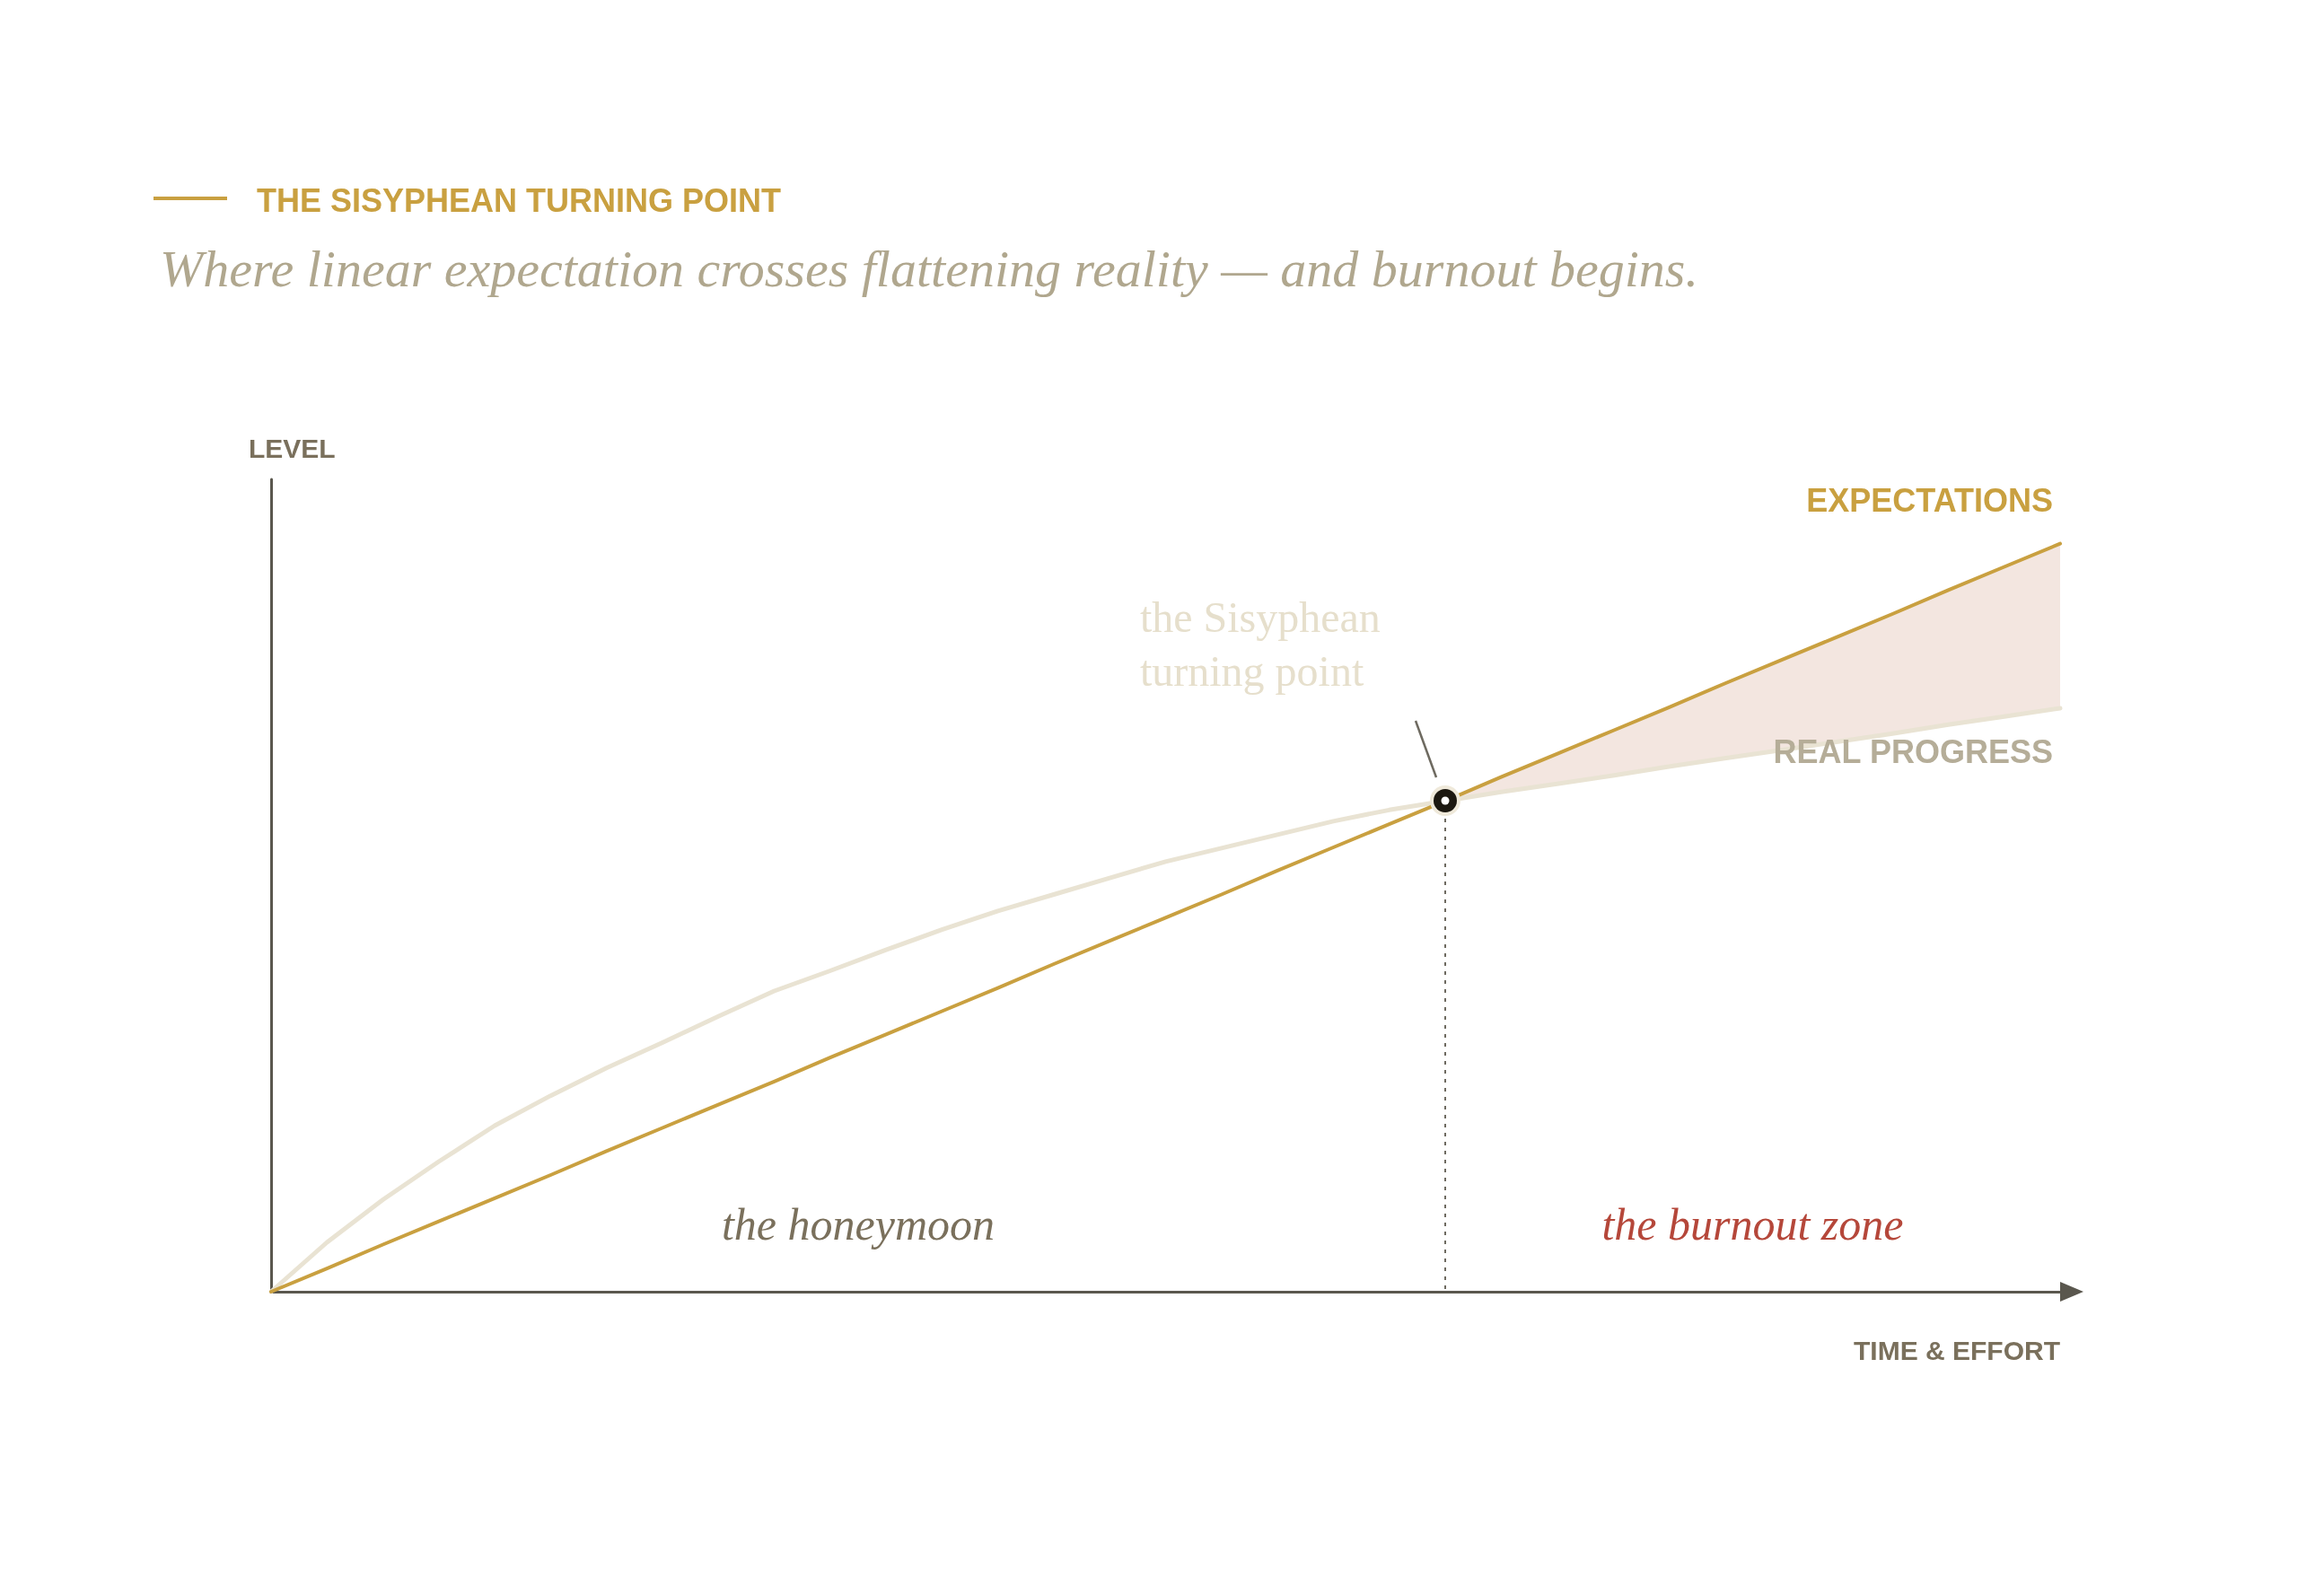 The height and width of the screenshot is (1596, 2298). I want to click on chart-title: THE SISYPHEAN TURNING POINT, so click(519, 200).